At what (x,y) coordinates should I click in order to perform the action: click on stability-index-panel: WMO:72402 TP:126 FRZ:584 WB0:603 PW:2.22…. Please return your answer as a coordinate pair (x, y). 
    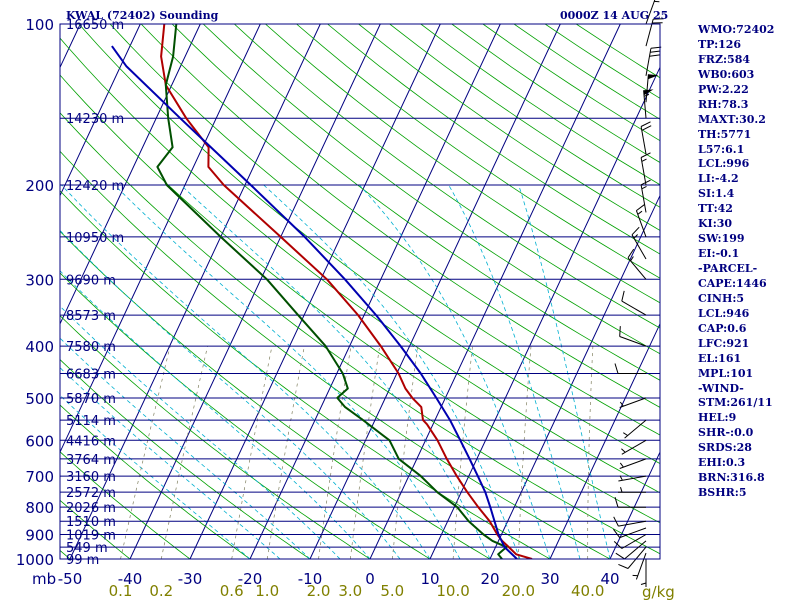
    Looking at the image, I should click on (749, 262).